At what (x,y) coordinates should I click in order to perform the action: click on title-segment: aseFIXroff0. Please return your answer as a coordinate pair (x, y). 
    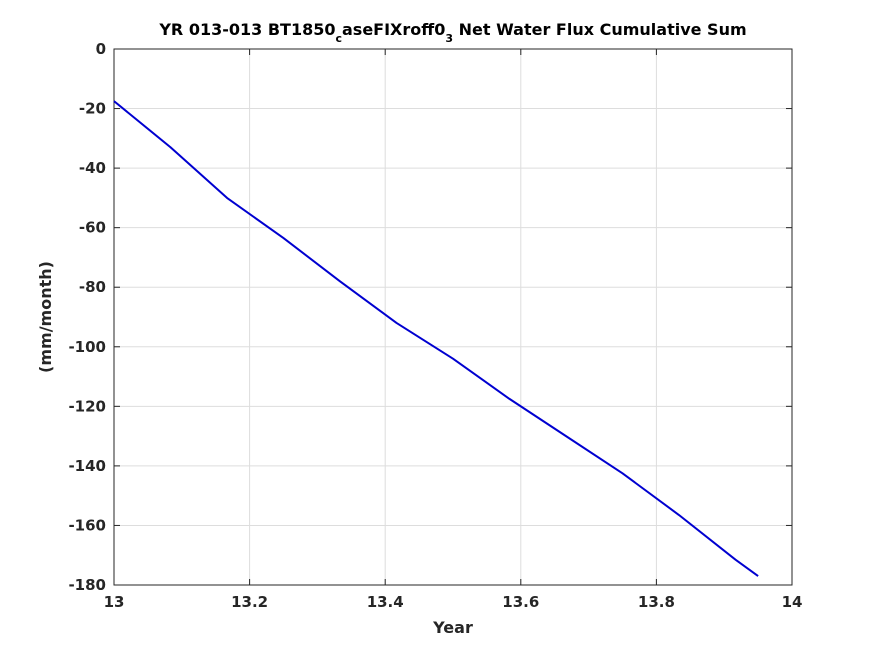
    Looking at the image, I should click on (393, 29).